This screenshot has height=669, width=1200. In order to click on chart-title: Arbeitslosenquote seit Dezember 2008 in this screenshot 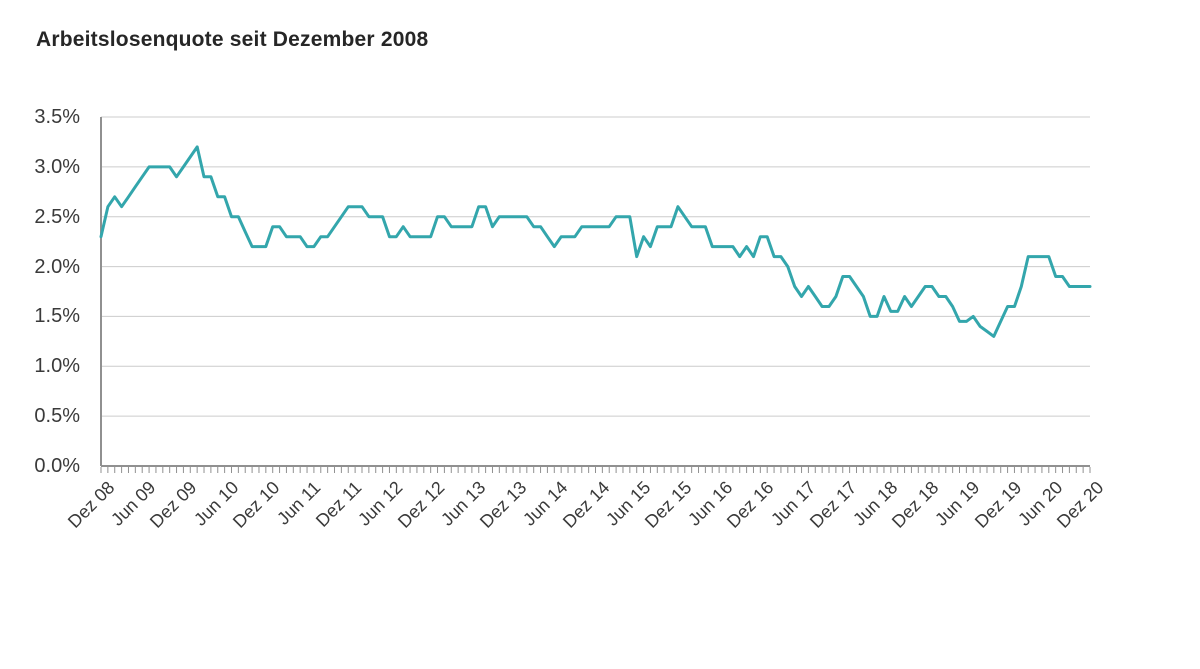, I will do `click(232, 39)`.